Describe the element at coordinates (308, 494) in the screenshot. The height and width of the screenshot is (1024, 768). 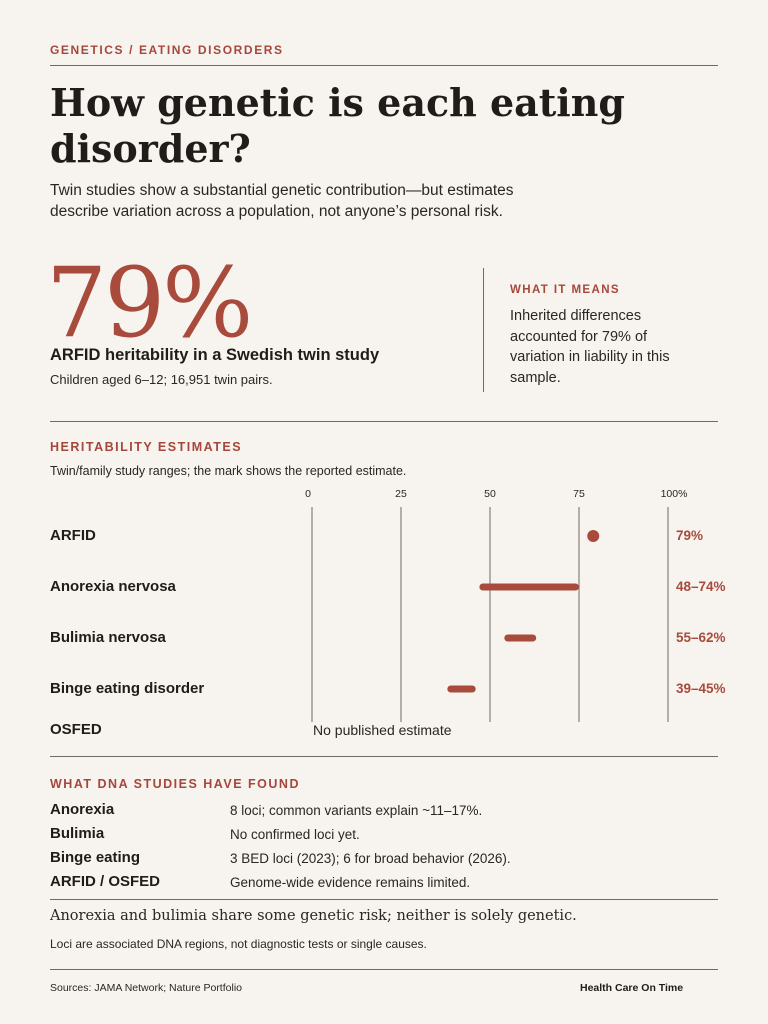
I see `tick-label-0: 0` at that location.